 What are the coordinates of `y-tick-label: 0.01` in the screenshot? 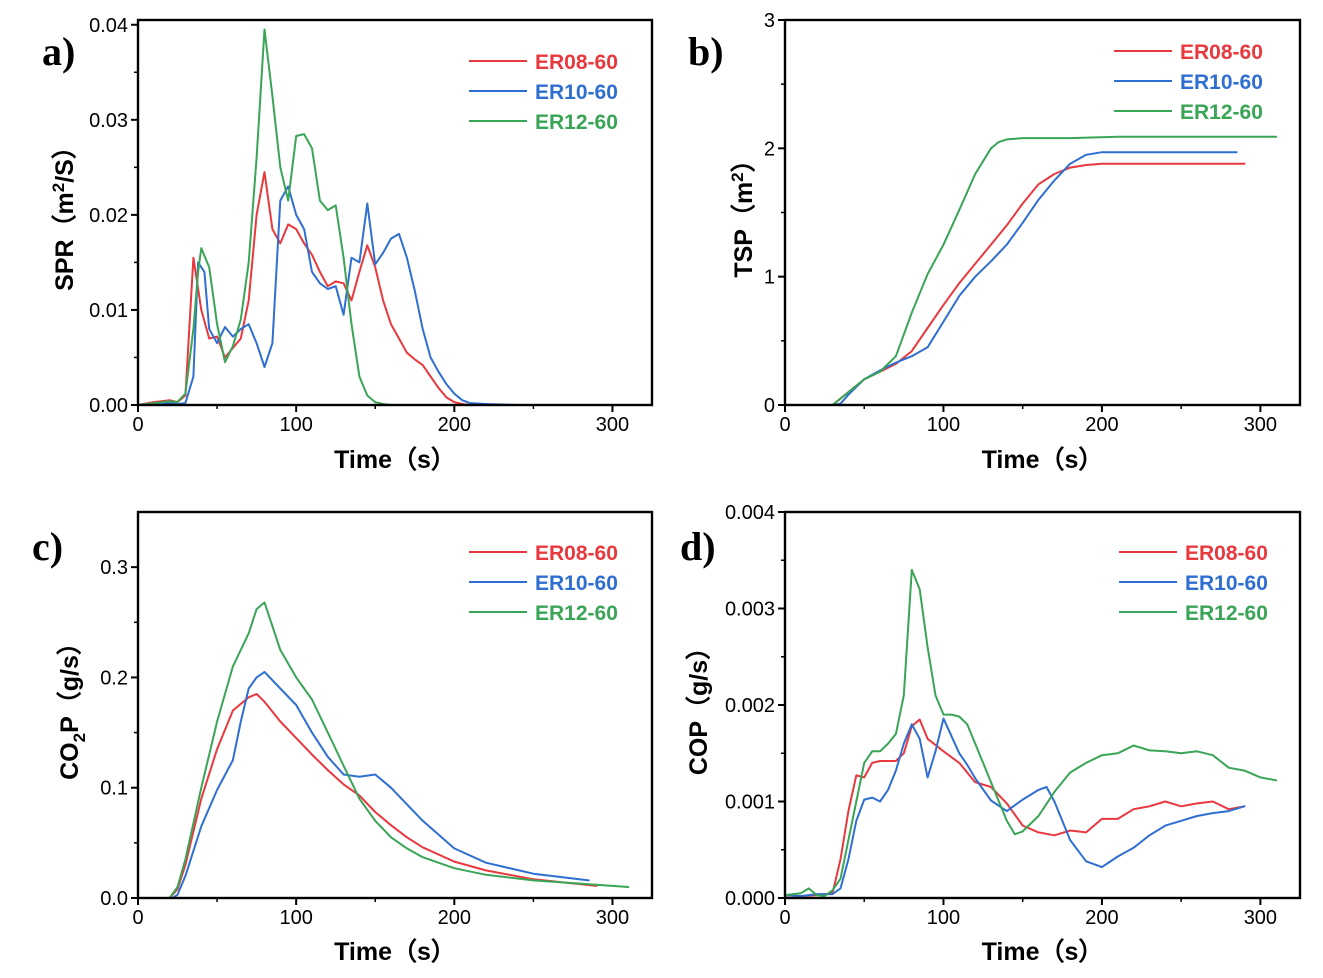 It's located at (108, 311).